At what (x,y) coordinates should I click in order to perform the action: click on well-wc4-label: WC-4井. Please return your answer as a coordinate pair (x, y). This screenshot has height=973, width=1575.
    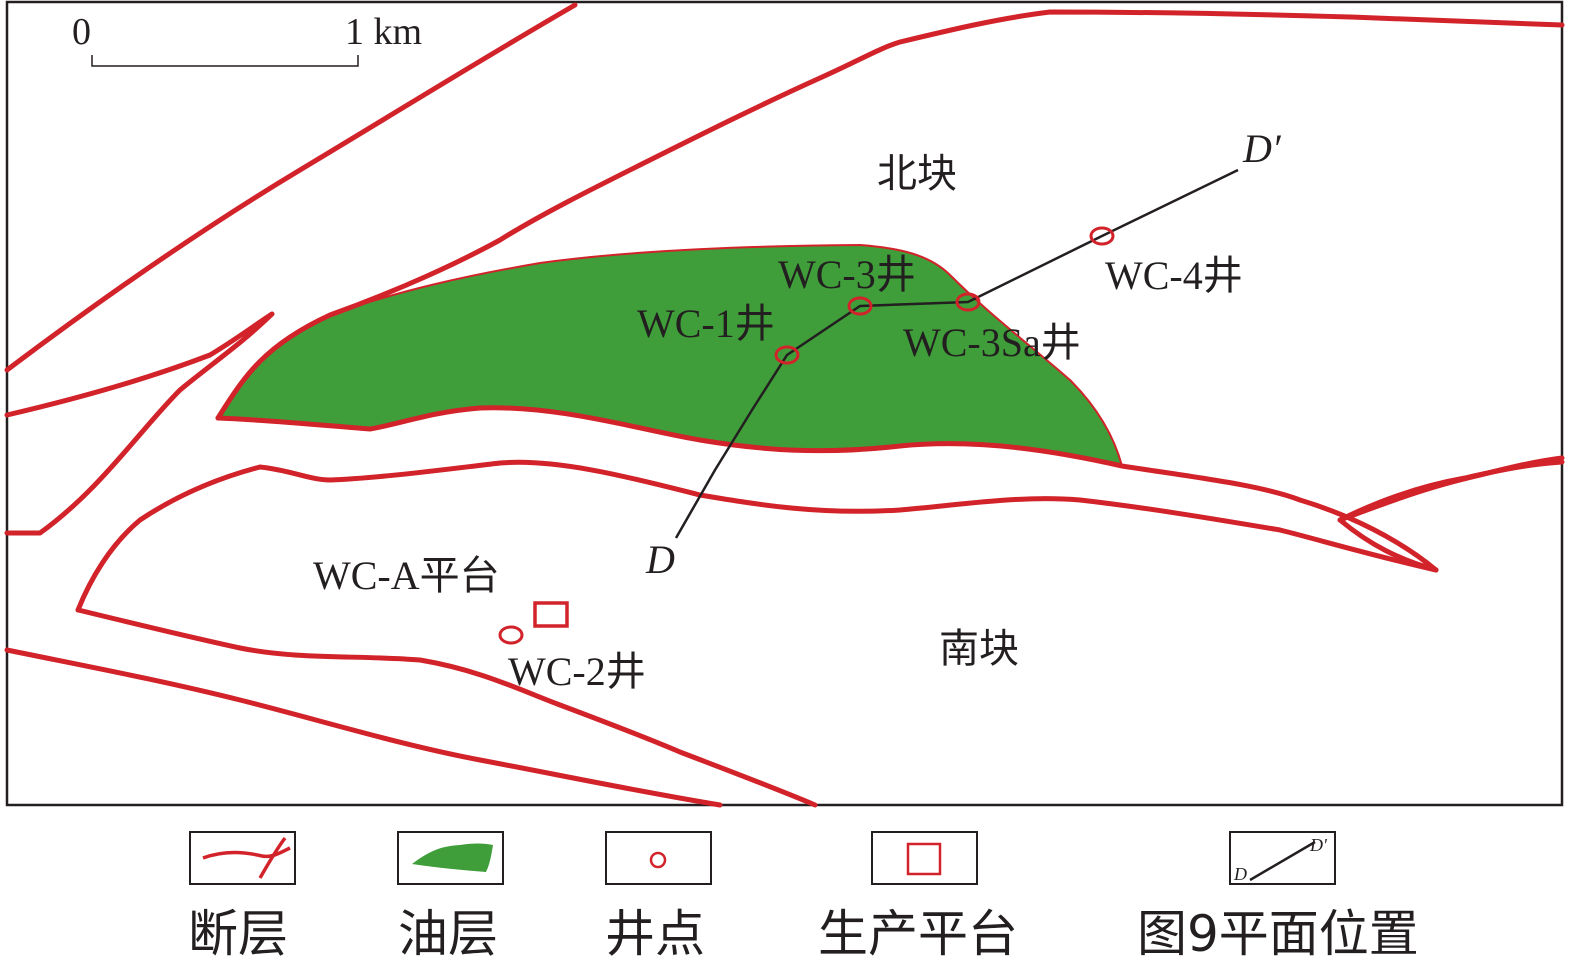
    Looking at the image, I should click on (1174, 275).